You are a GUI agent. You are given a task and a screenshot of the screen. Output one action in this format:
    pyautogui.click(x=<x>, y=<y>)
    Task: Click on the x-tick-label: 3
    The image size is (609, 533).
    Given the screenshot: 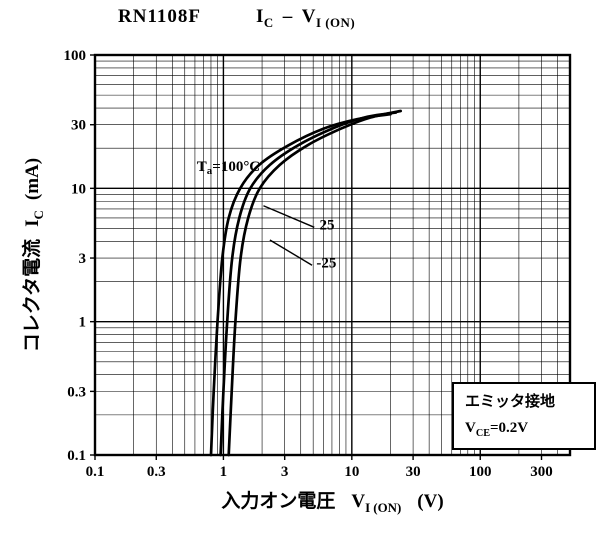 What is the action you would take?
    pyautogui.click(x=285, y=472)
    